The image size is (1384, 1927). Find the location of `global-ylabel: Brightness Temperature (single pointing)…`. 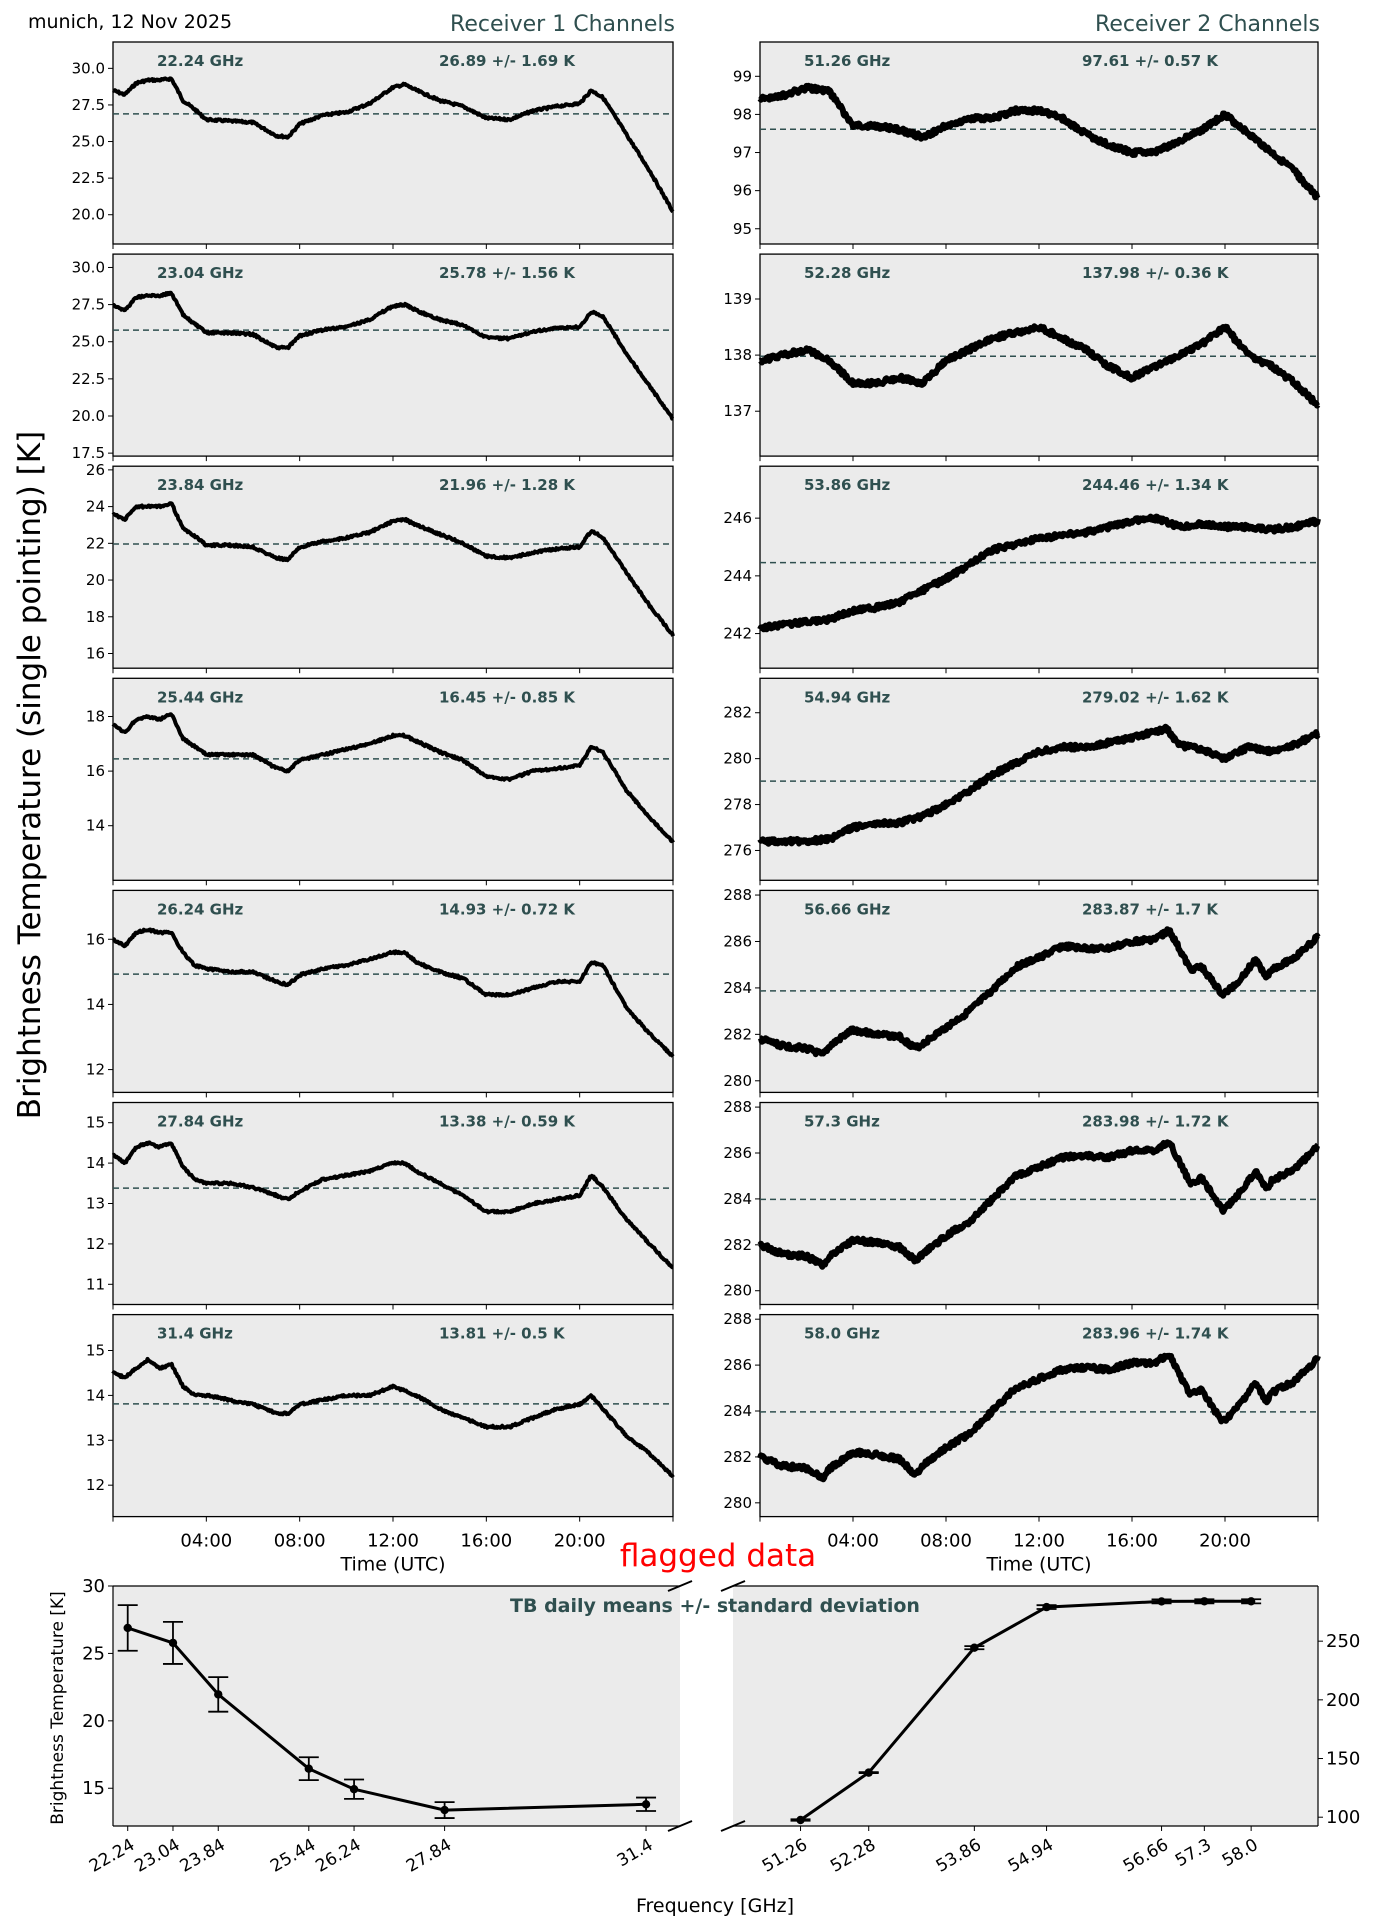

global-ylabel: Brightness Temperature (single pointing)… is located at coordinates (30, 775).